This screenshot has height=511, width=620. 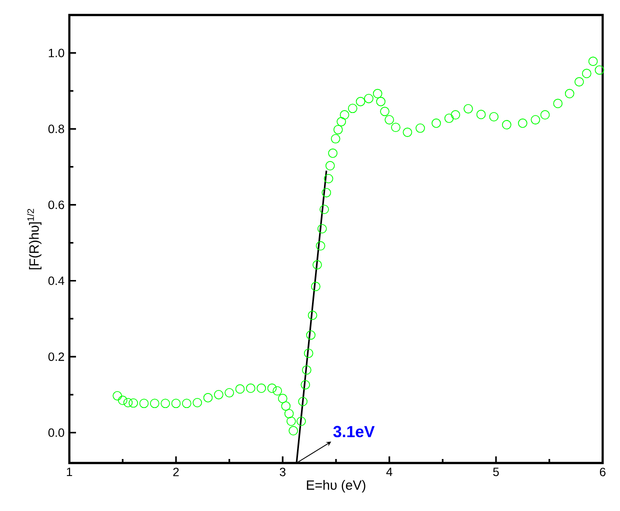 I want to click on y-tick-label: 0.6, so click(x=56, y=205).